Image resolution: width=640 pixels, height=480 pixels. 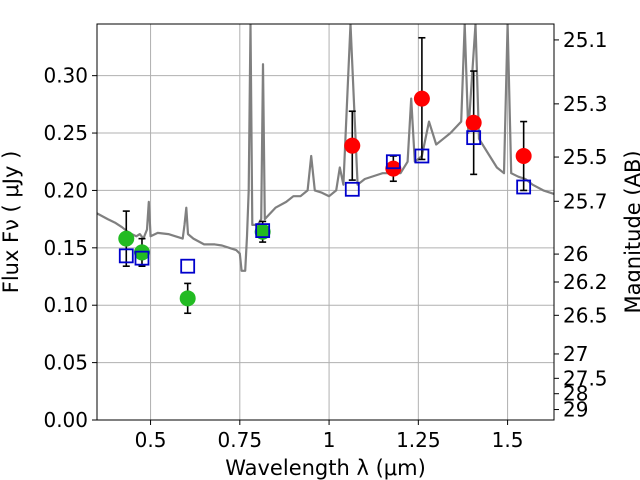 What do you see at coordinates (585, 378) in the screenshot?
I see `y2-tick-label: 27.5` at bounding box center [585, 378].